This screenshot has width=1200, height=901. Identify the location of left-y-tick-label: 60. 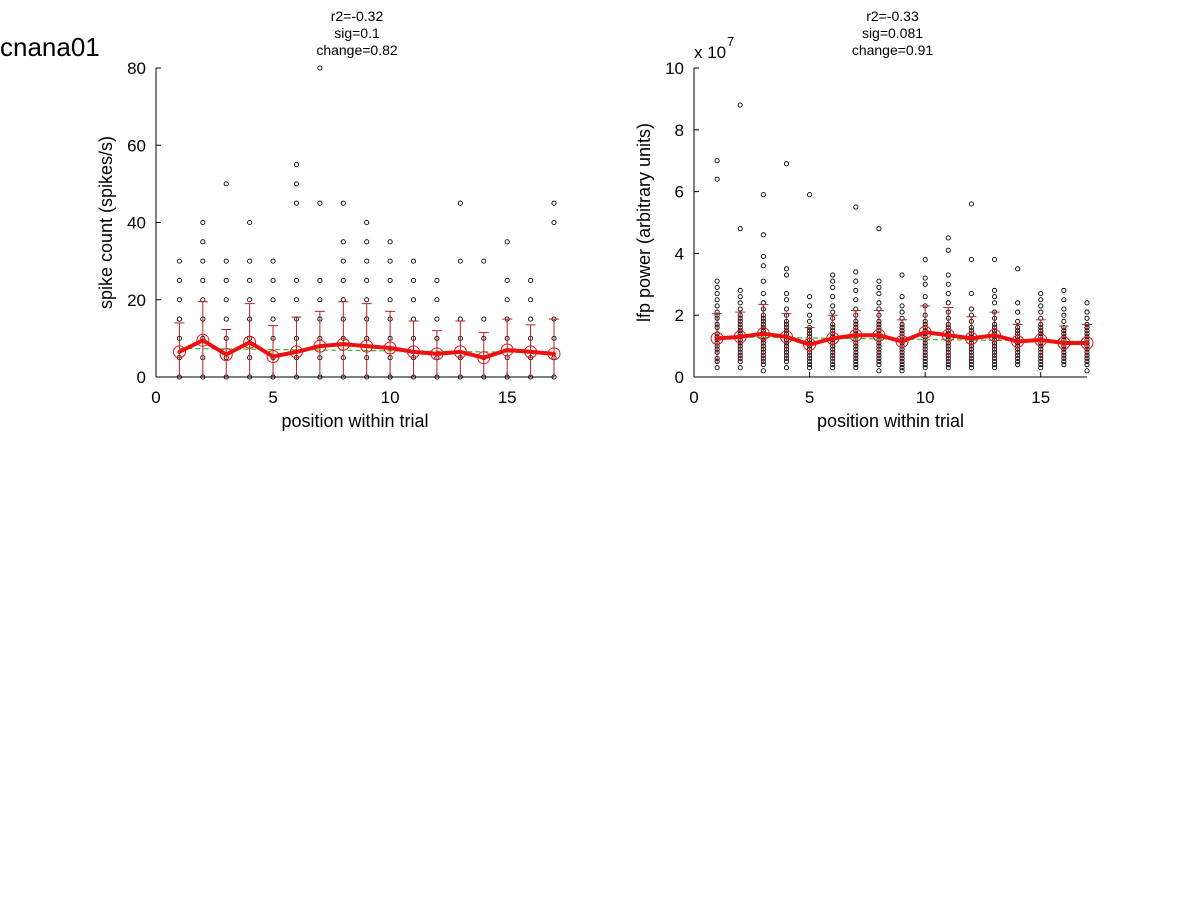
(136, 145).